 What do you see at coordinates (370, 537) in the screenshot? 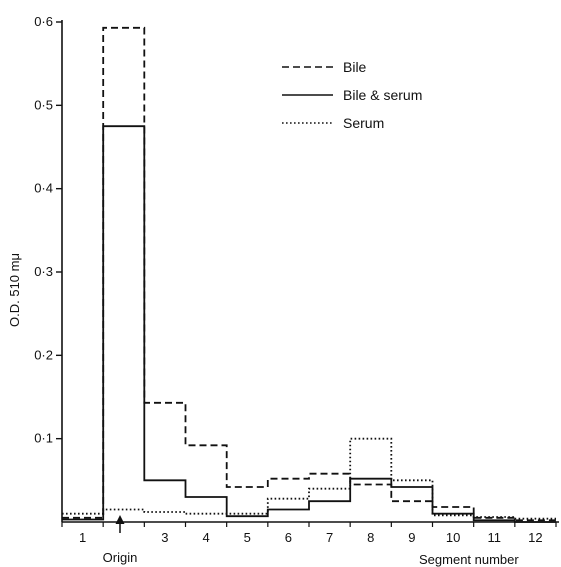
I see `x-tick-label: 8` at bounding box center [370, 537].